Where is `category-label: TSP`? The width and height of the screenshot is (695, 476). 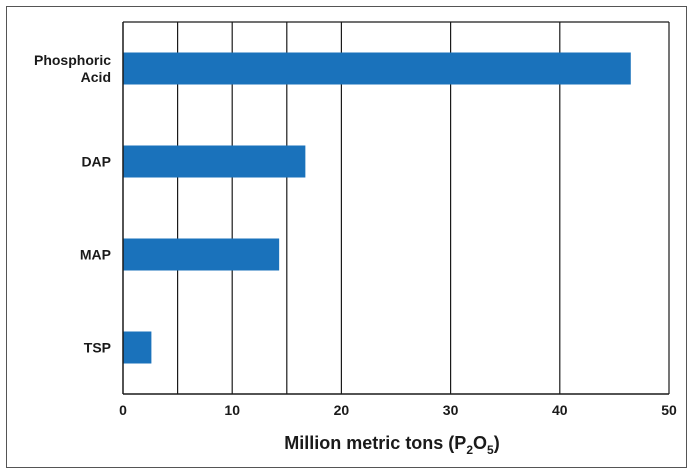 category-label: TSP is located at coordinates (97, 348).